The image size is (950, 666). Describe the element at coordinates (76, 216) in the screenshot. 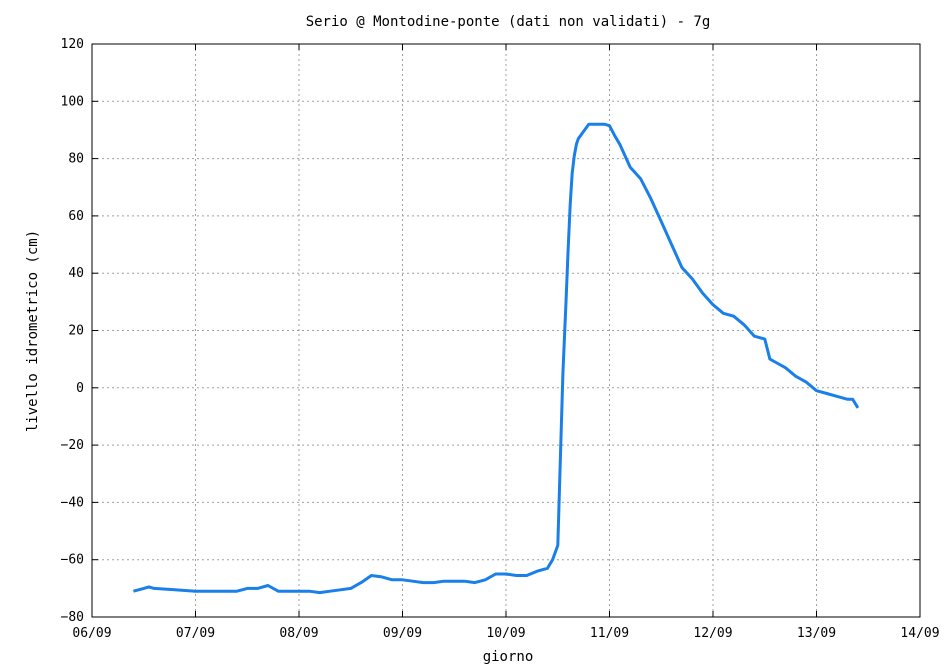

I see `y-tick-label: 60` at that location.